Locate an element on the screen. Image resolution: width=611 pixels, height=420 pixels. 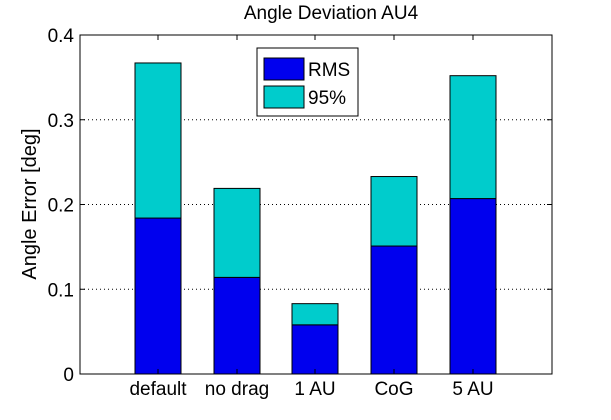
bar-p95-1-au is located at coordinates (315, 314).